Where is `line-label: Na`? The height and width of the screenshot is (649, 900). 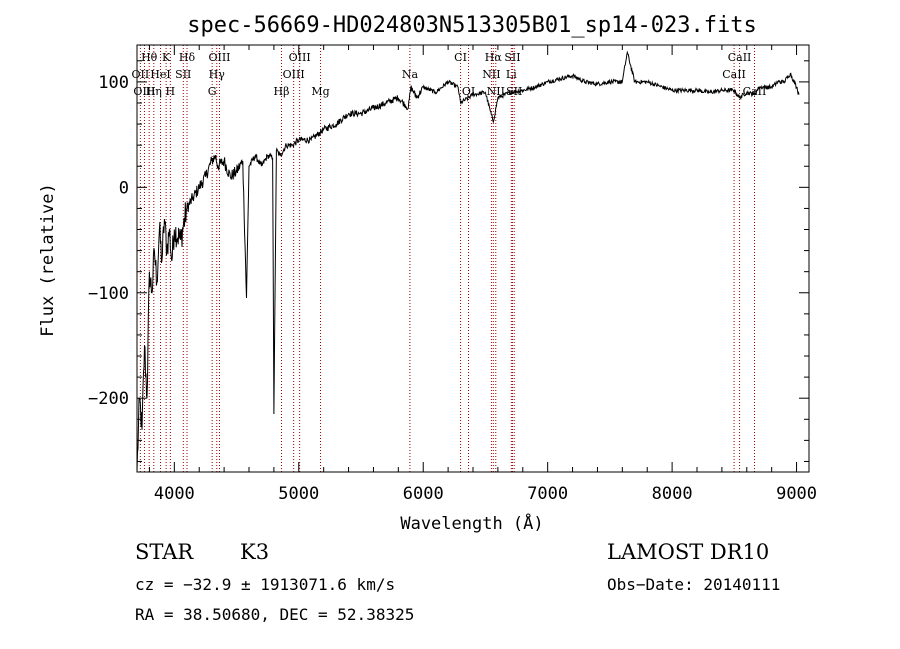
line-label: Na is located at coordinates (410, 74).